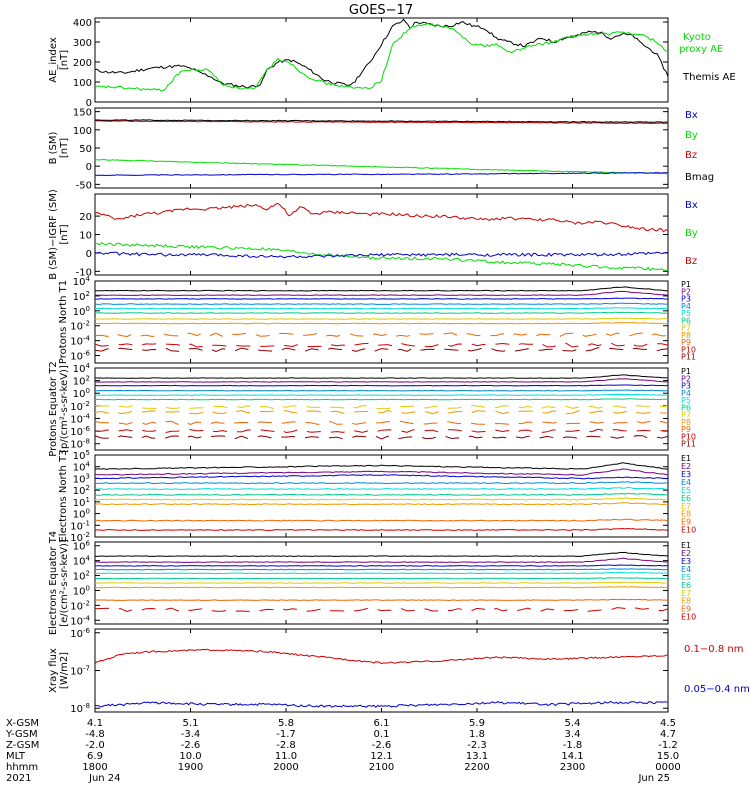 The width and height of the screenshot is (750, 800). What do you see at coordinates (95, 734) in the screenshot?
I see `ephem-cell: -4.8` at bounding box center [95, 734].